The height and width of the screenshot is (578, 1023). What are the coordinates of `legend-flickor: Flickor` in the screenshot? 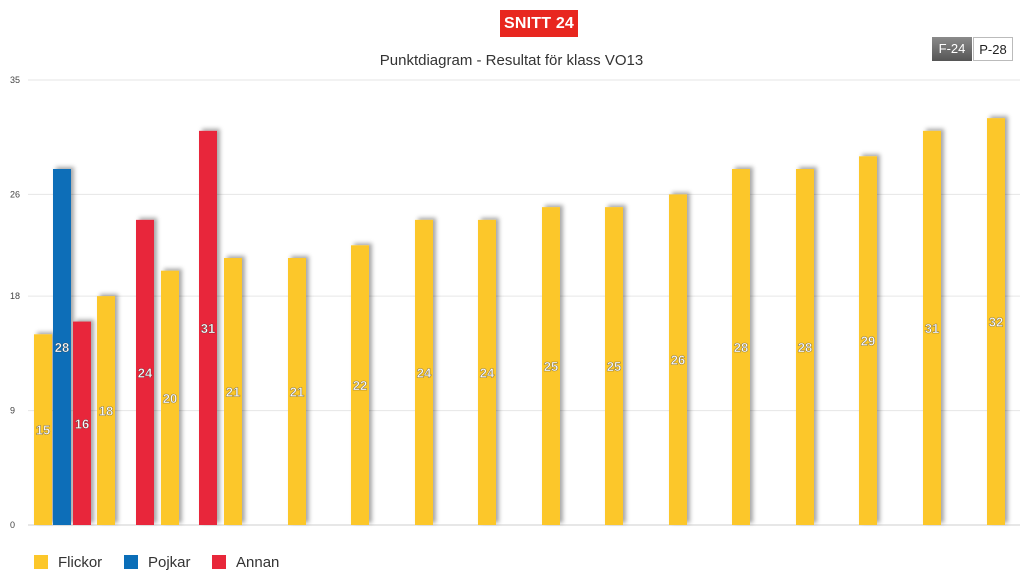 It's located at (68, 562).